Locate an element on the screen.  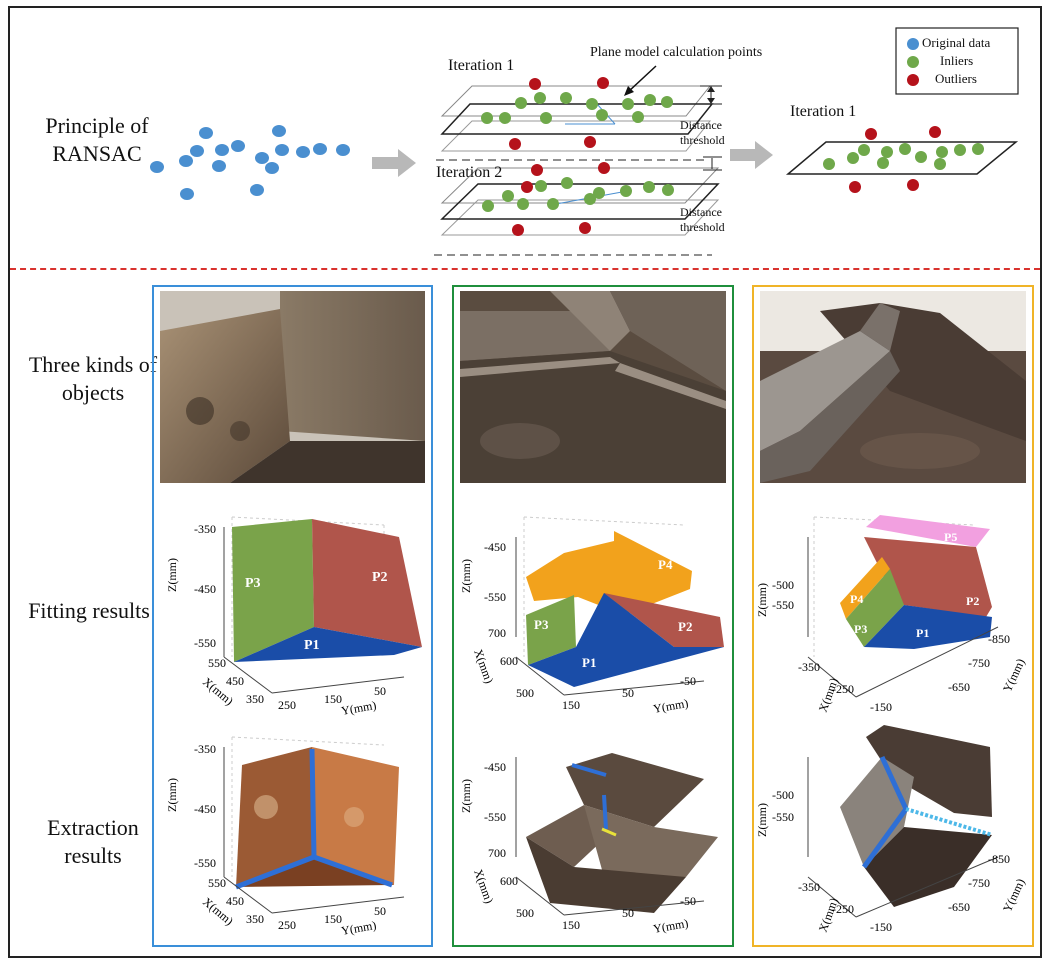
section-divider is located at coordinates (525, 269).